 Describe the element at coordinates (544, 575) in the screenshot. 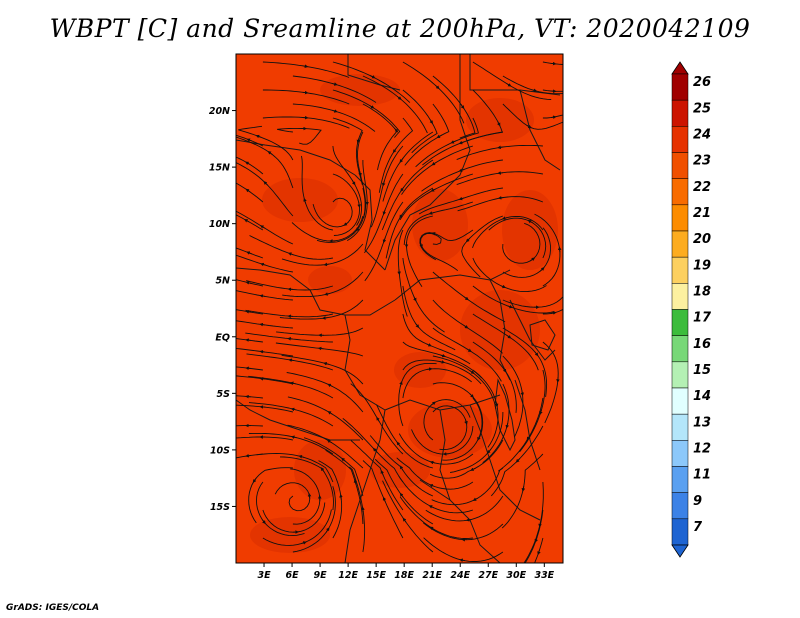

I see `lon-tick-label: 33E` at that location.